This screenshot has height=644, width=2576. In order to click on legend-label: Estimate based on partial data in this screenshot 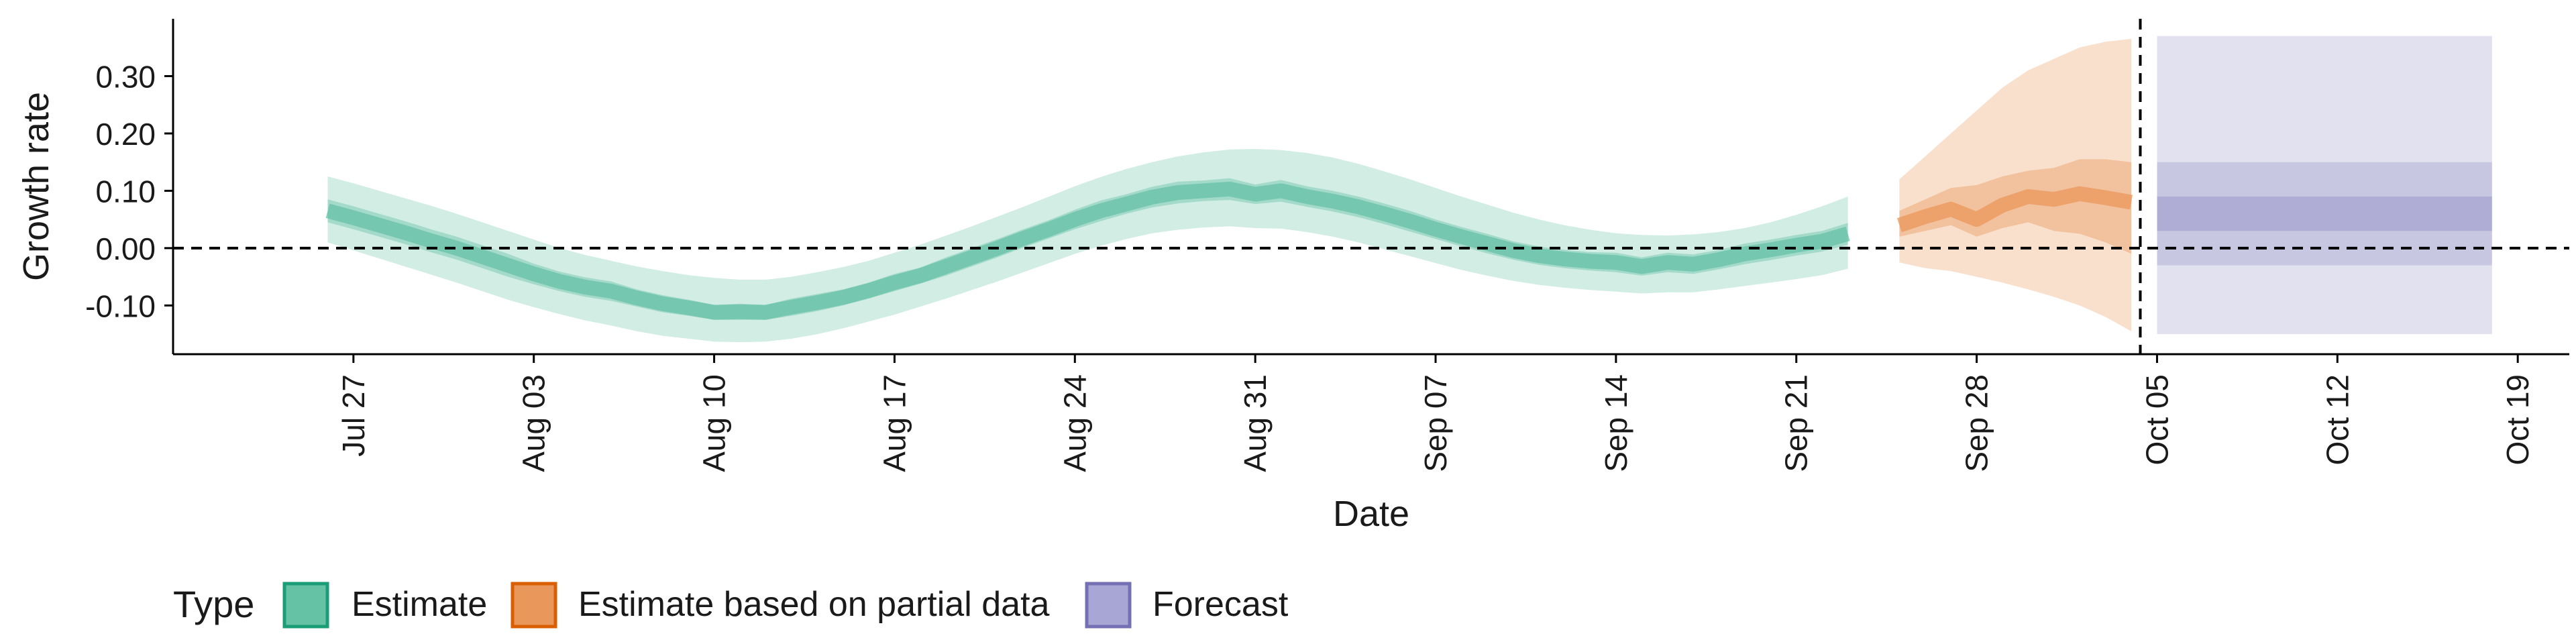, I will do `click(814, 604)`.